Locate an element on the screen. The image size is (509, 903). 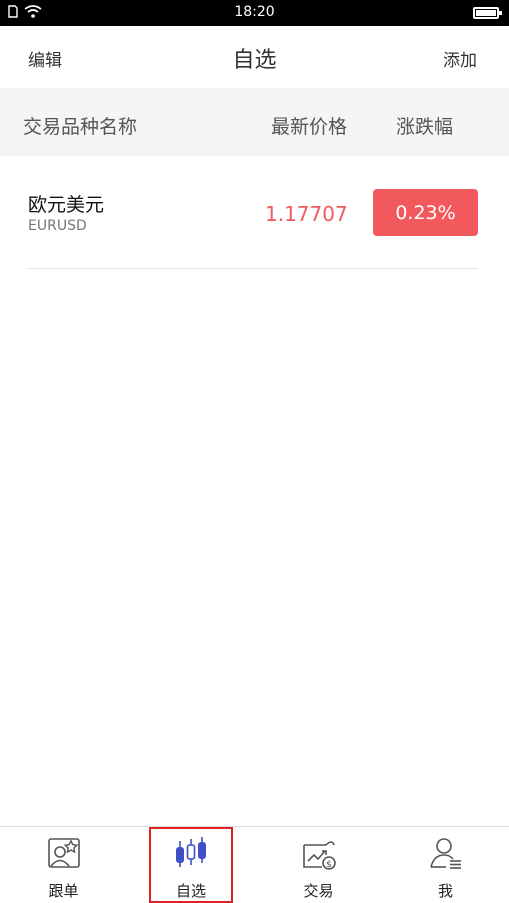
instrument-name: 欧元美元 is located at coordinates (66, 205).